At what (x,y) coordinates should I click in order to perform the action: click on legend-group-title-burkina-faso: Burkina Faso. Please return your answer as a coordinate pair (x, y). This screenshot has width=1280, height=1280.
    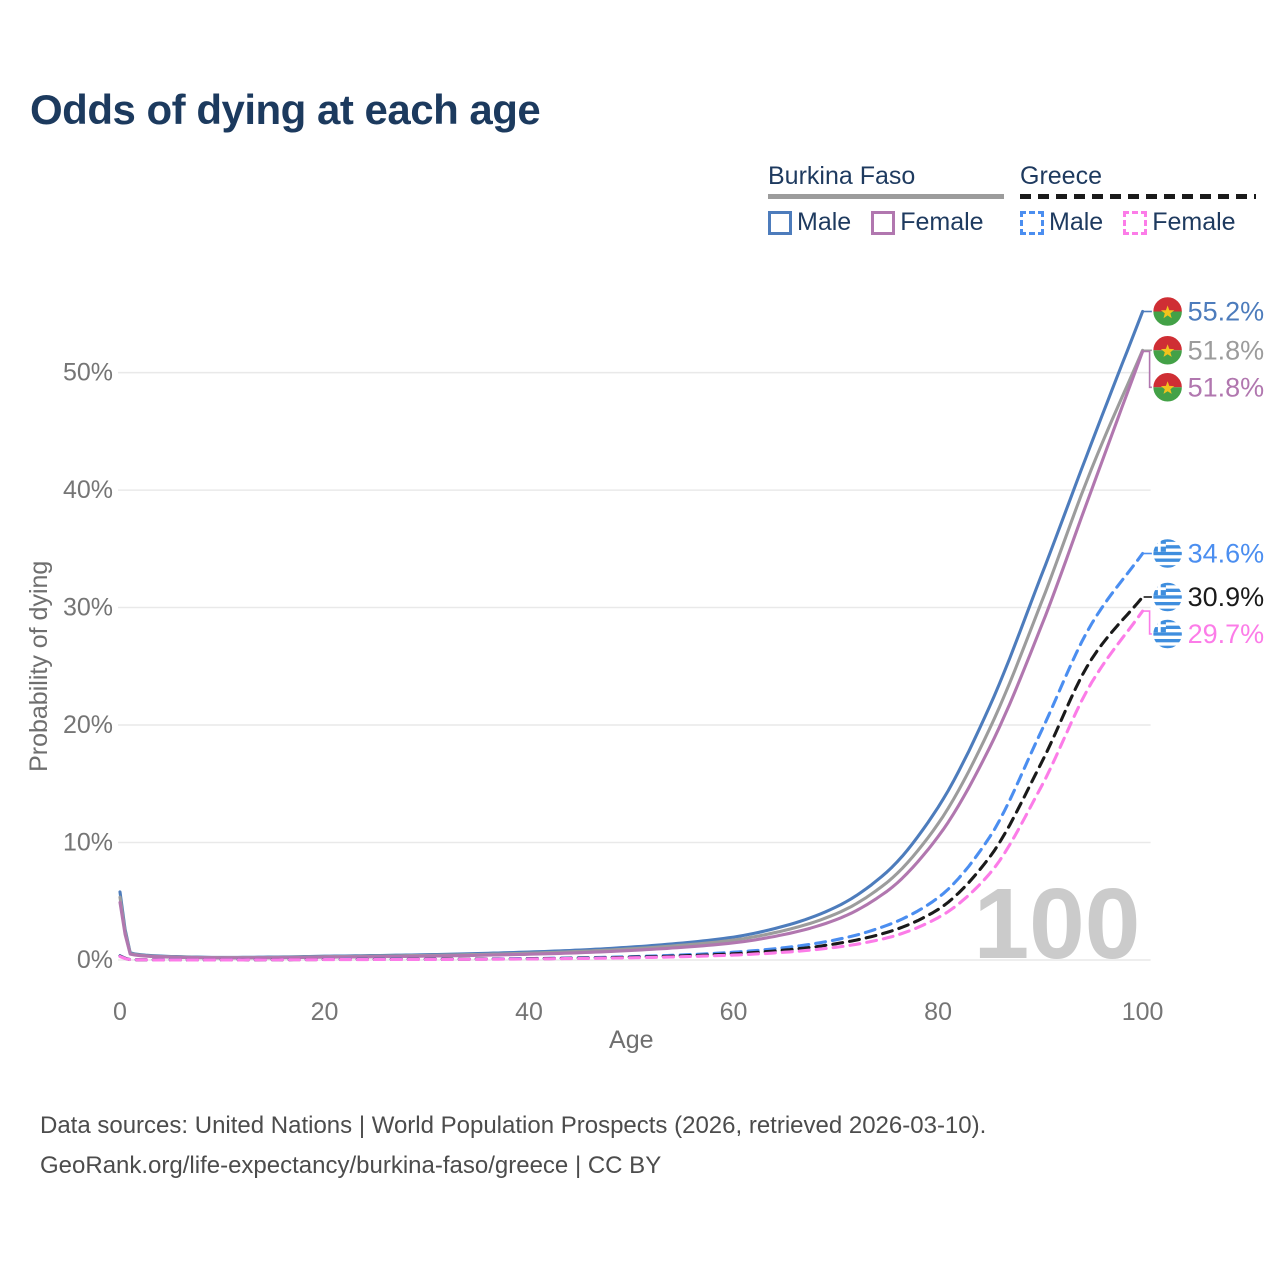
    Looking at the image, I should click on (842, 176).